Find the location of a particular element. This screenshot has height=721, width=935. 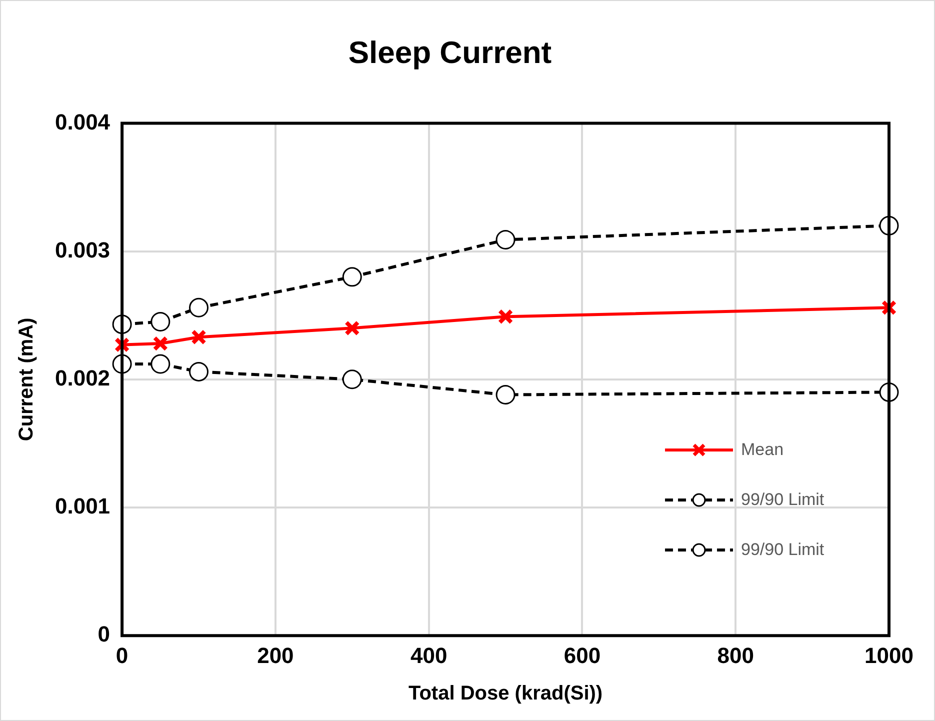

y-axis-title: Current (mA) is located at coordinates (27, 380).